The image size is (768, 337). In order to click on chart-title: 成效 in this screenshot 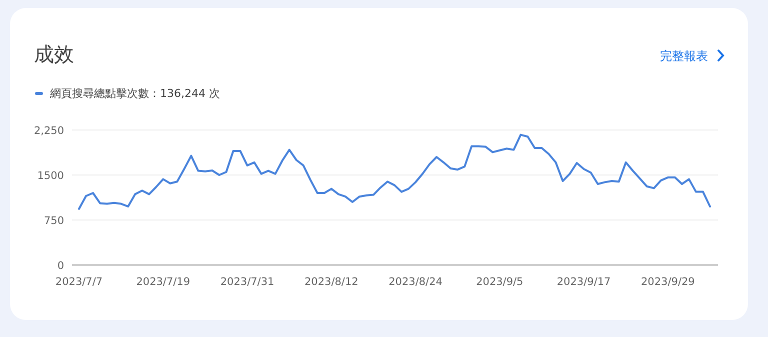, I will do `click(54, 54)`.